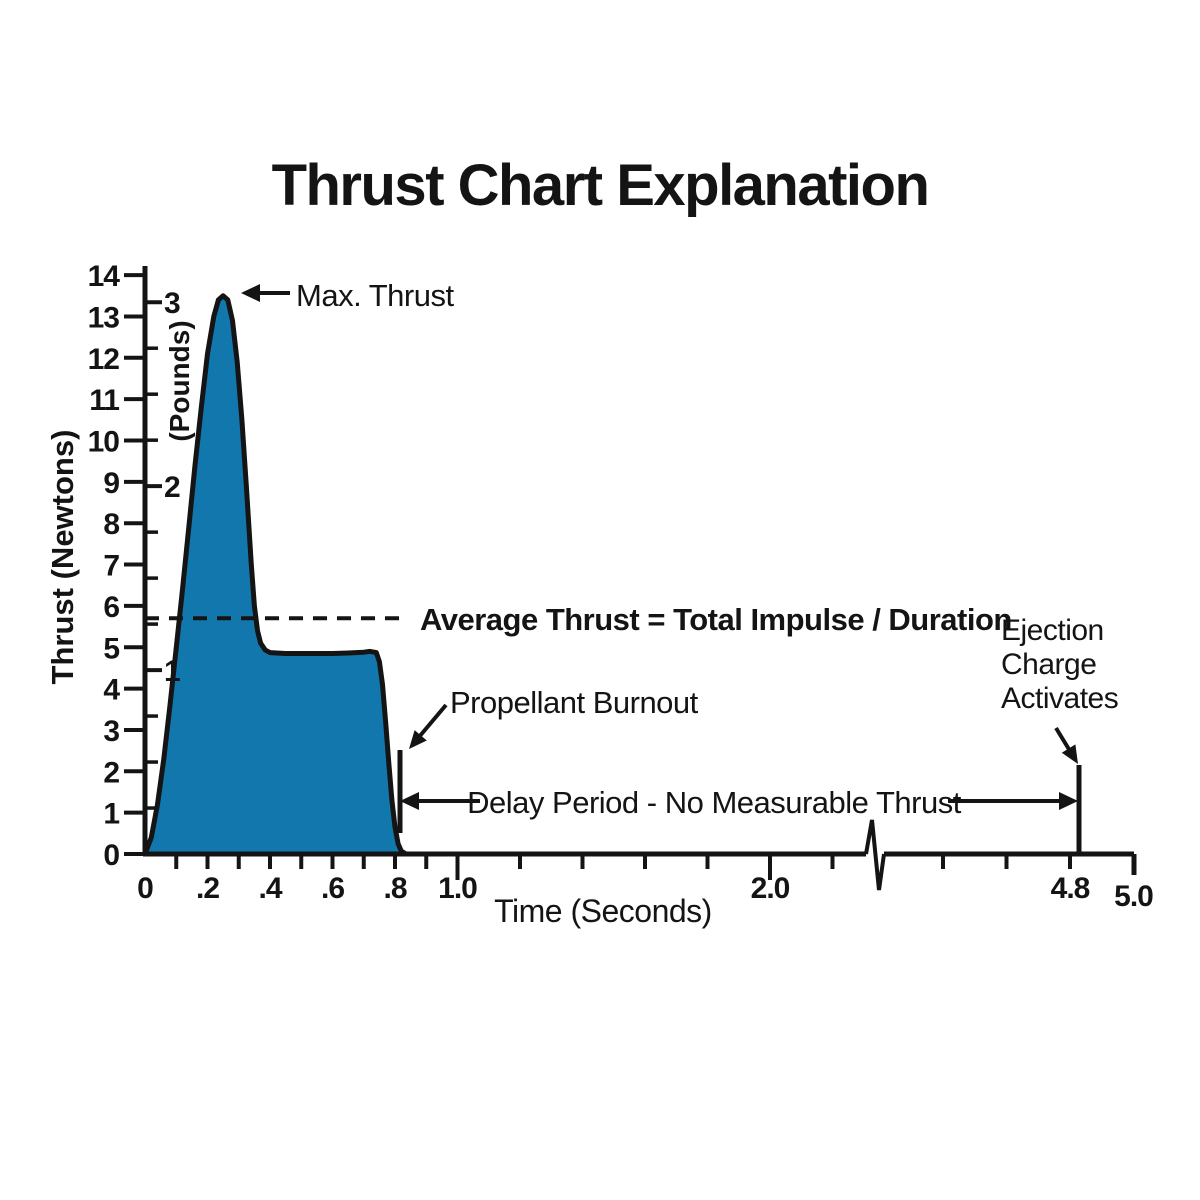 The width and height of the screenshot is (1200, 1200). What do you see at coordinates (179, 381) in the screenshot?
I see `y-axis-title-pounds: (Pounds)` at bounding box center [179, 381].